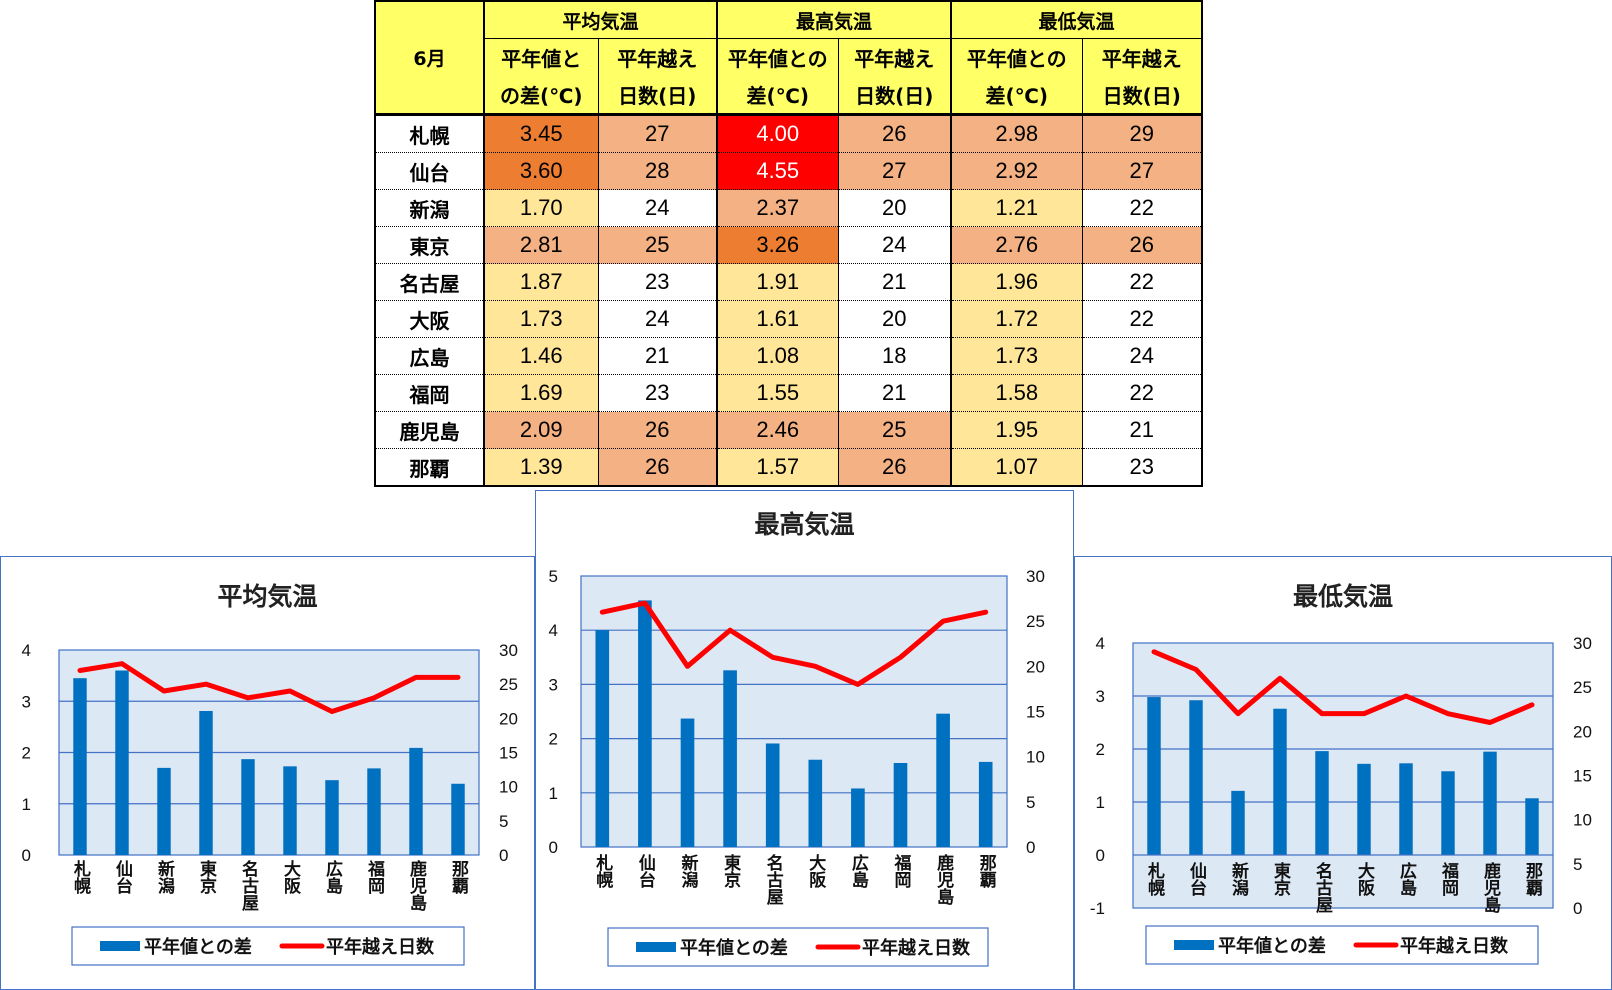  What do you see at coordinates (458, 877) in the screenshot?
I see `category-label: 那覇` at bounding box center [458, 877].